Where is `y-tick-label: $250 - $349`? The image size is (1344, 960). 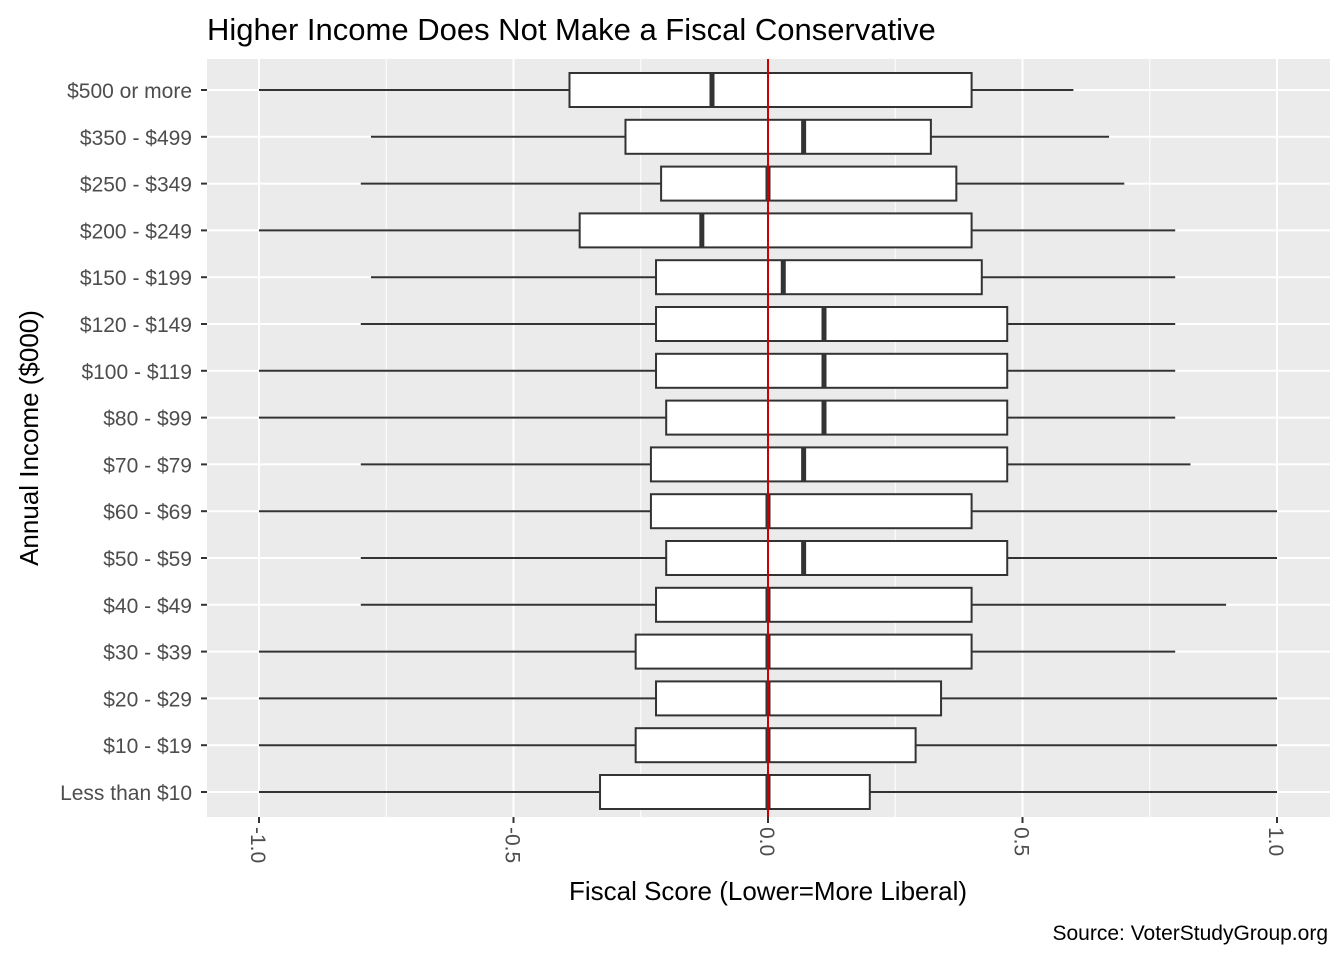
y-tick-label: $250 - $349 is located at coordinates (136, 185).